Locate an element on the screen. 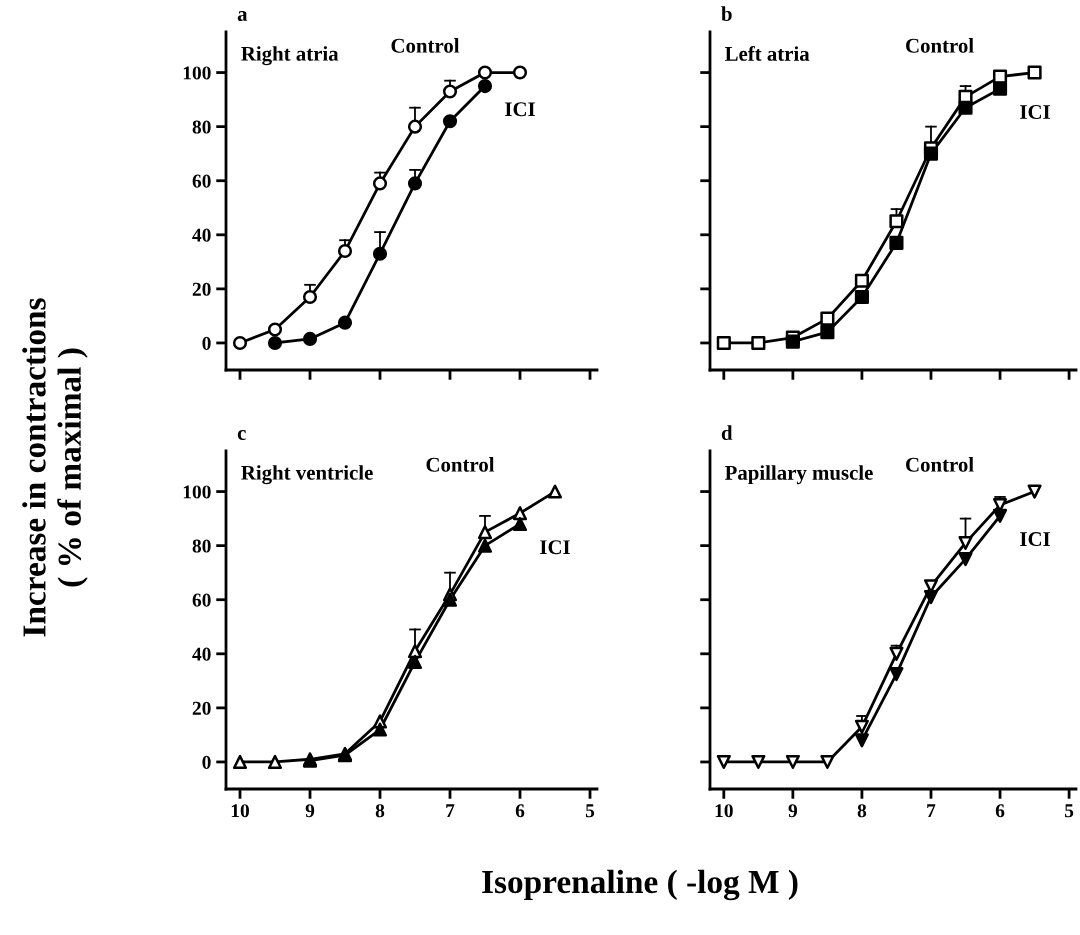 The image size is (1080, 935). text: Control is located at coordinates (460, 464).